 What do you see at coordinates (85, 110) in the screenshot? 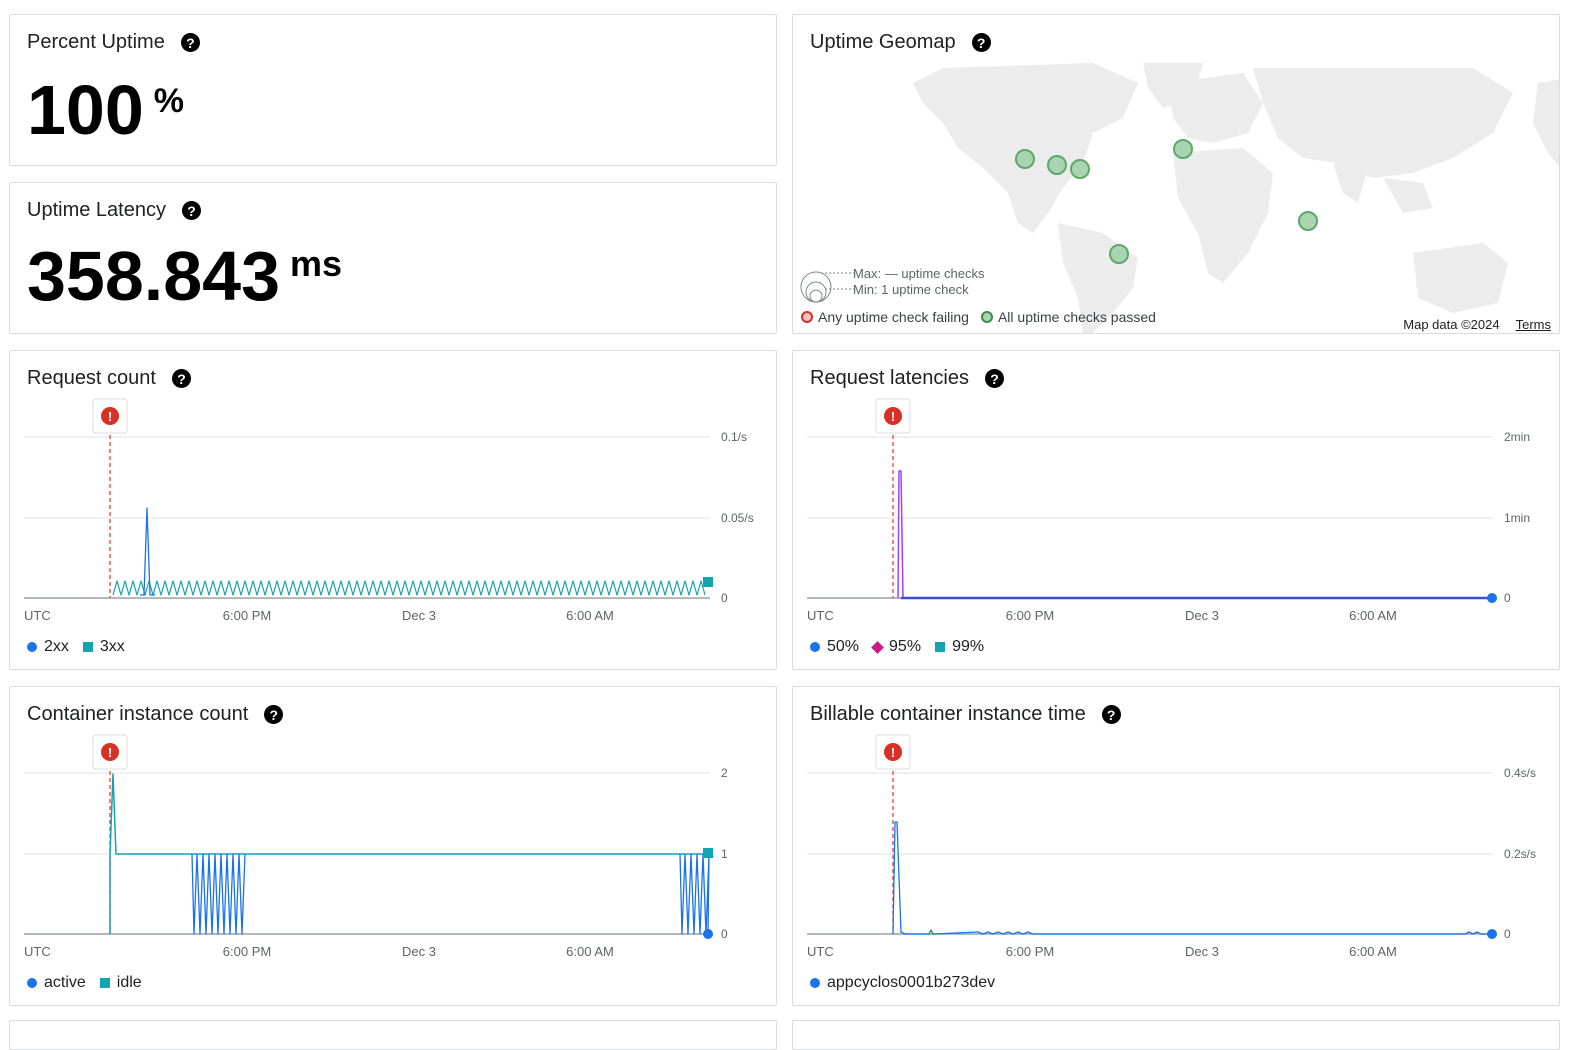
I see `percent-uptime-value: 100` at bounding box center [85, 110].